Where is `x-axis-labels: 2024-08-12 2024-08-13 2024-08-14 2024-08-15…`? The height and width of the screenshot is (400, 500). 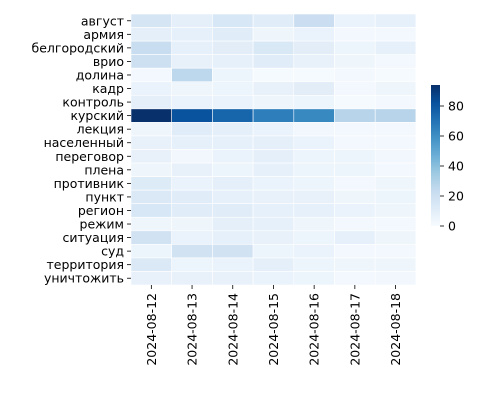
x-axis-labels: 2024-08-12 2024-08-13 2024-08-14 2024-08-15… is located at coordinates (273, 325).